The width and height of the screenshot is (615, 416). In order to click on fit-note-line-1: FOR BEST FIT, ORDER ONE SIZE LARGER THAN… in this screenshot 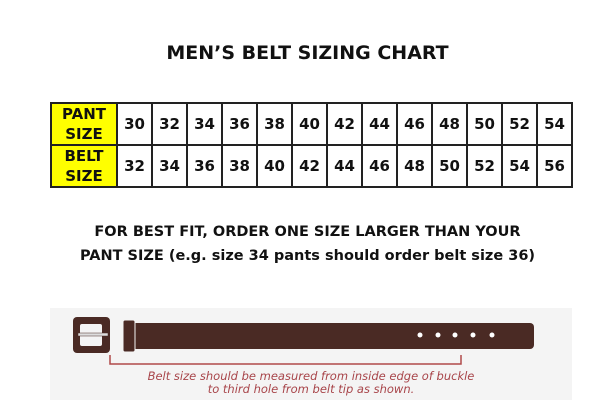, I will do `click(307, 232)`.